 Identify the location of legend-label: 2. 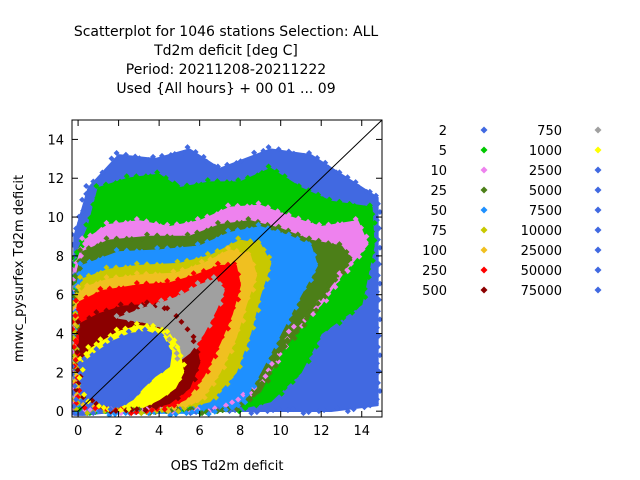
(443, 131).